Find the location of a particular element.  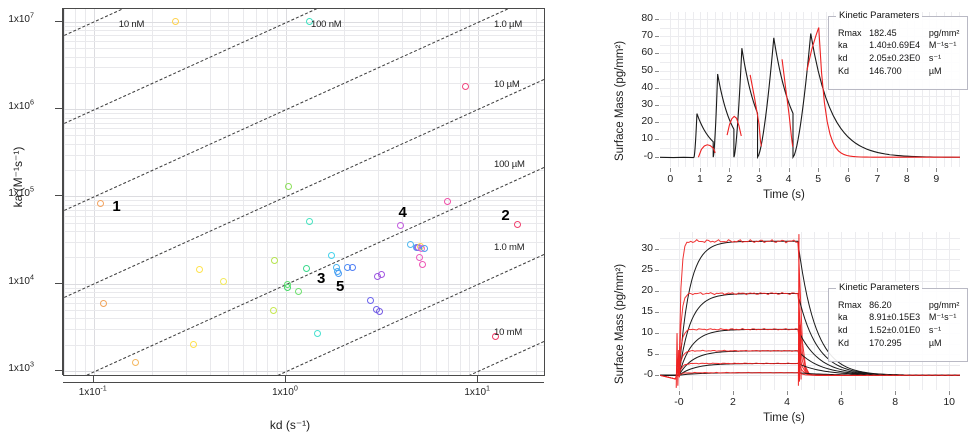

y-tick-label: 25 is located at coordinates (647, 268).